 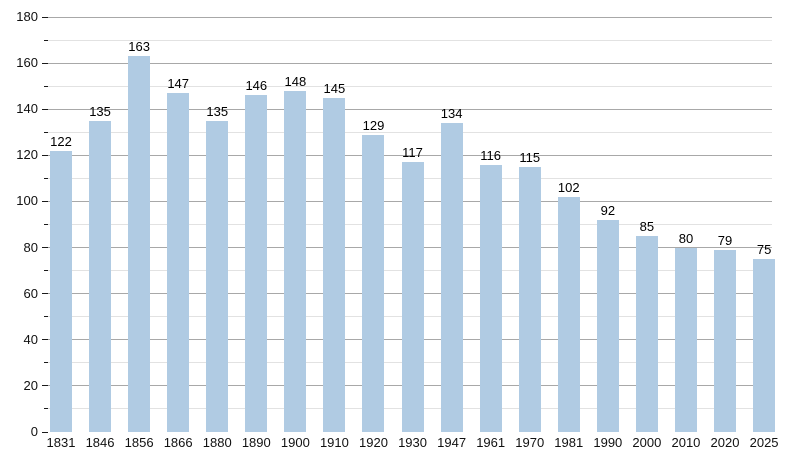 What do you see at coordinates (725, 442) in the screenshot?
I see `x-axis-label: 2020` at bounding box center [725, 442].